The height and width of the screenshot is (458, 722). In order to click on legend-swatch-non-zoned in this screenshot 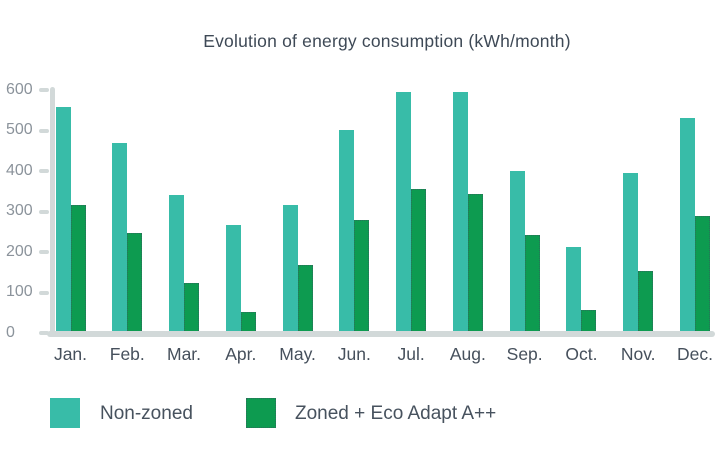, I will do `click(65, 413)`.